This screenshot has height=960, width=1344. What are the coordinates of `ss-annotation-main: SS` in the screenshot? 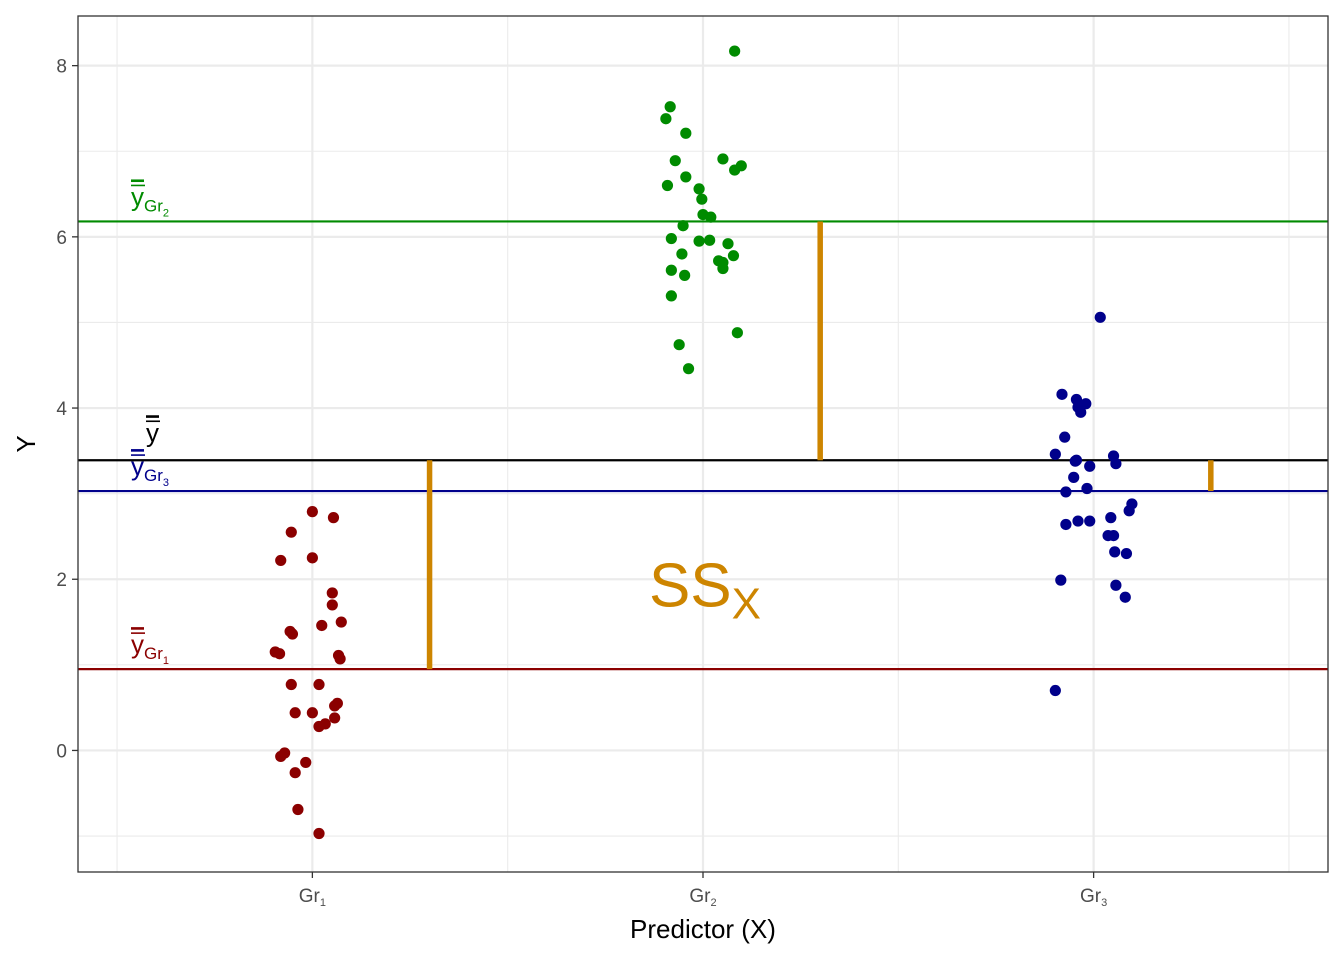 It's located at (690, 586).